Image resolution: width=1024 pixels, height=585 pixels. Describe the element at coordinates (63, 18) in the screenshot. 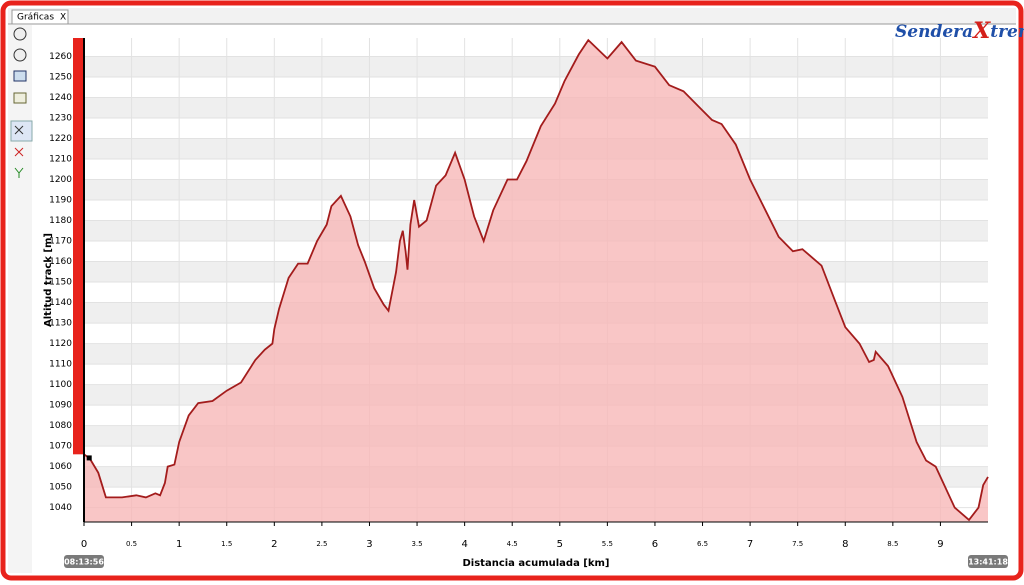

I see `tab-close: X` at that location.